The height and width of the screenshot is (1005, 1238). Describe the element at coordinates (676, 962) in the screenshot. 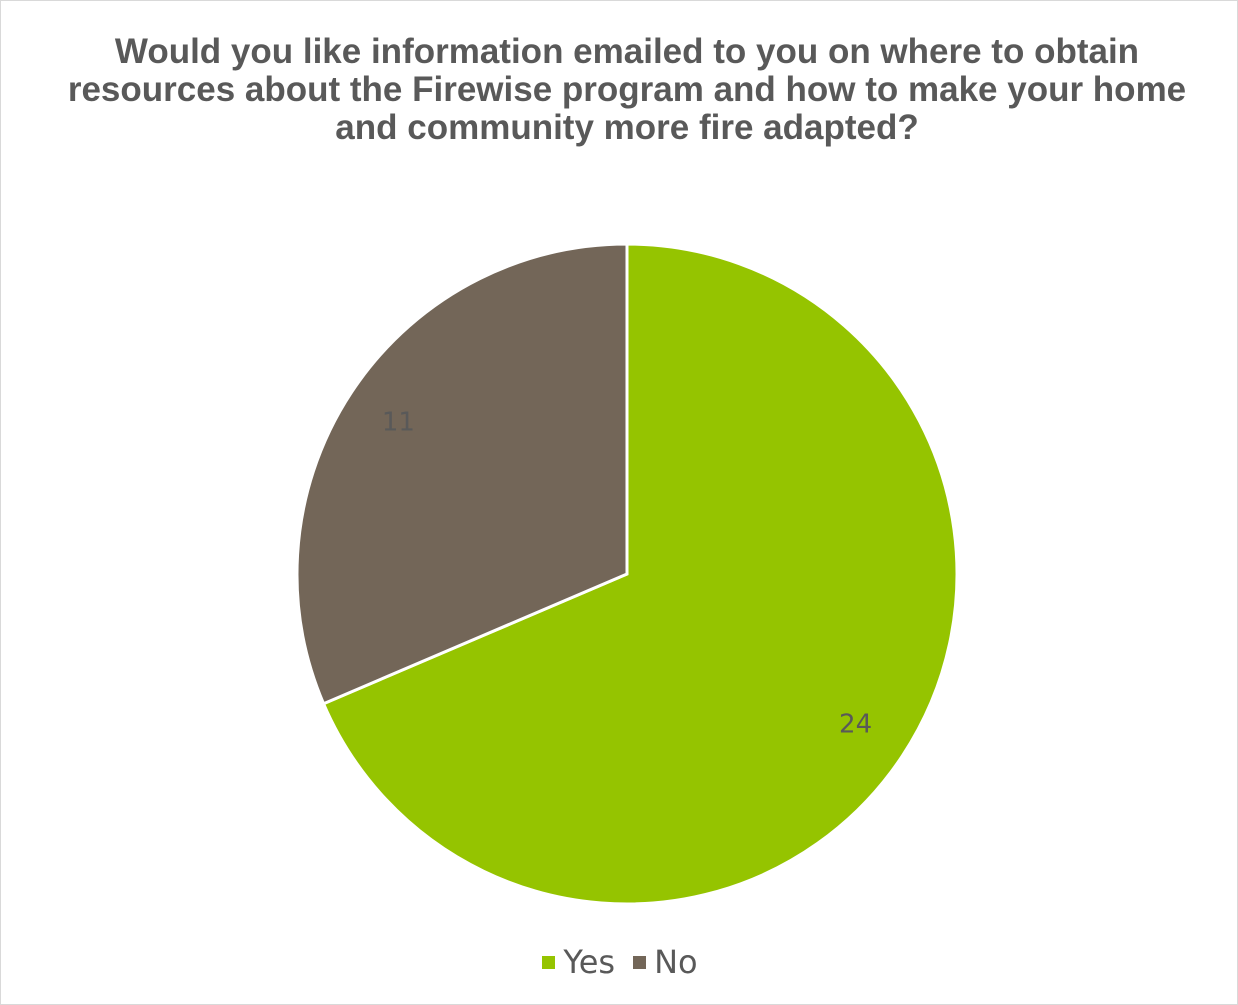

I see `legend-label-no: No` at that location.